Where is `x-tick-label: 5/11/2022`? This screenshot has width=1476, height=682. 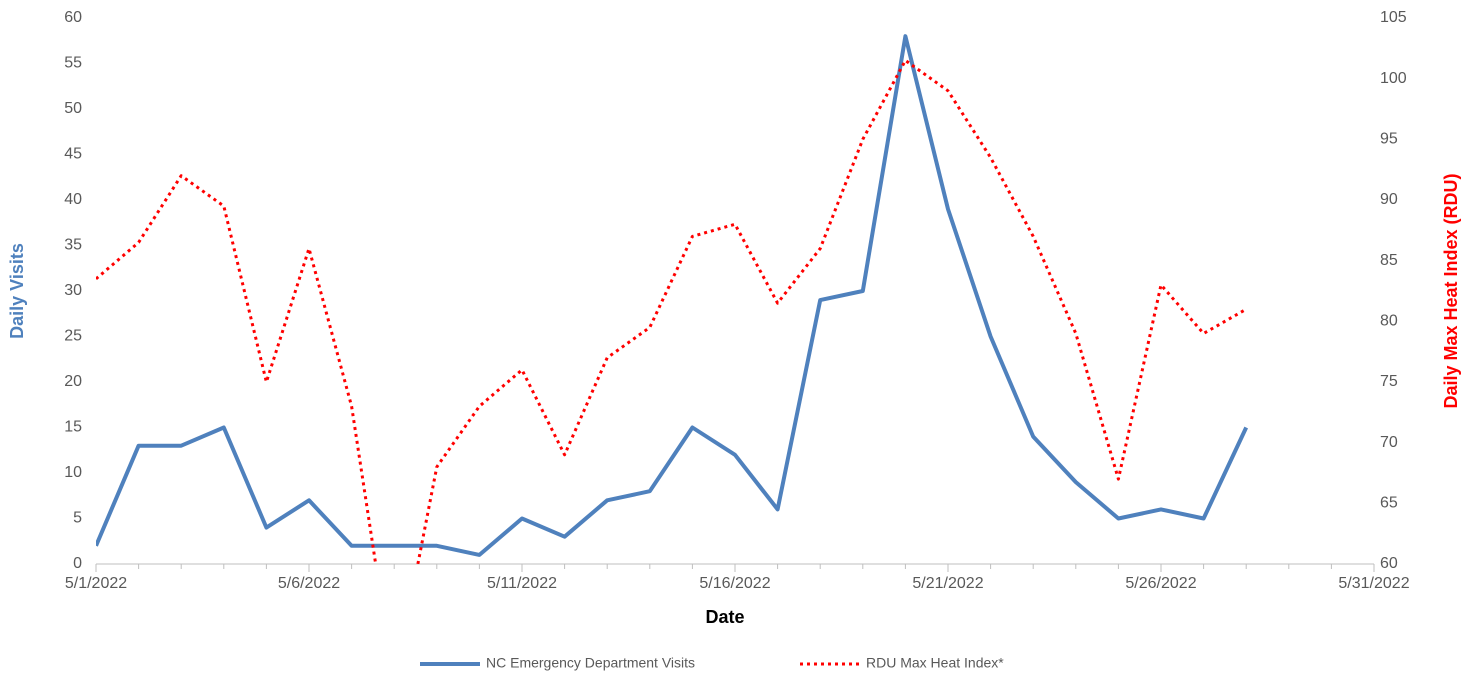
x-tick-label: 5/11/2022 is located at coordinates (522, 583).